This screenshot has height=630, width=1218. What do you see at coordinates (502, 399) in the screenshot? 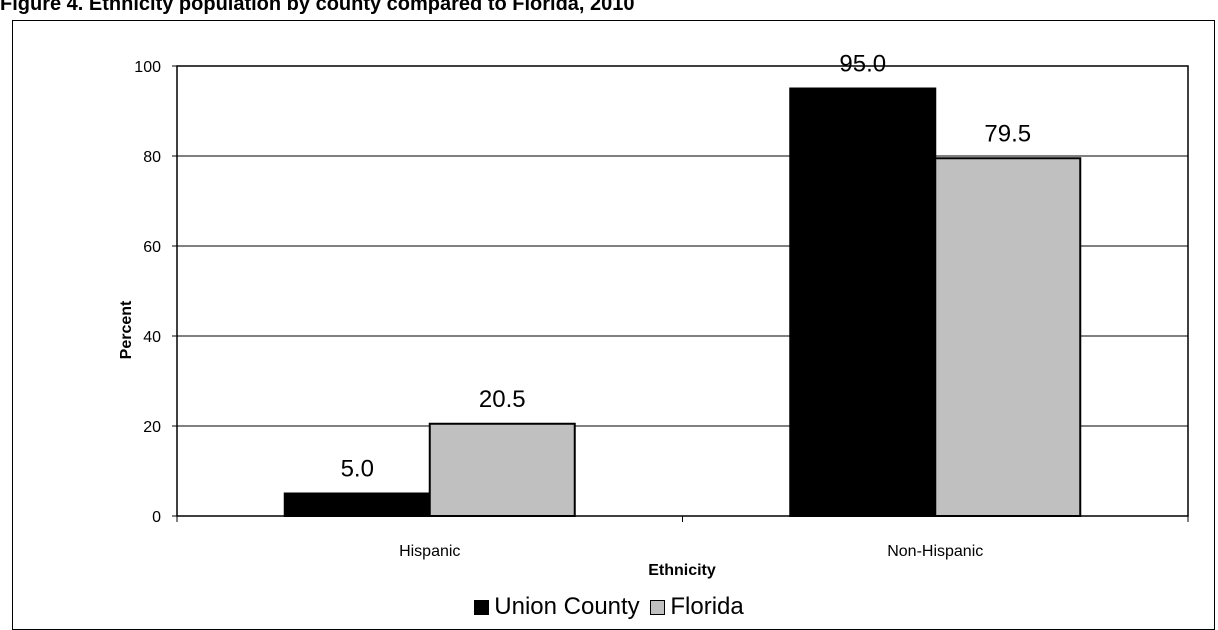
I see `data-label: 20.5` at bounding box center [502, 399].